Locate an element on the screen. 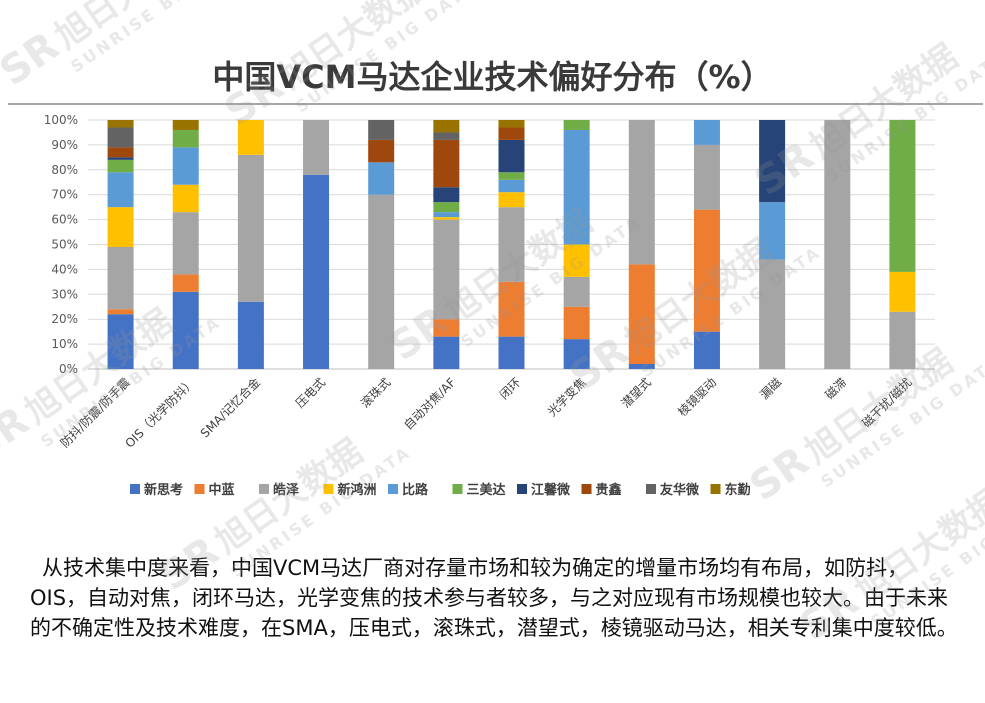 The width and height of the screenshot is (985, 703). x-tick-label: 滚珠式 is located at coordinates (375, 393).